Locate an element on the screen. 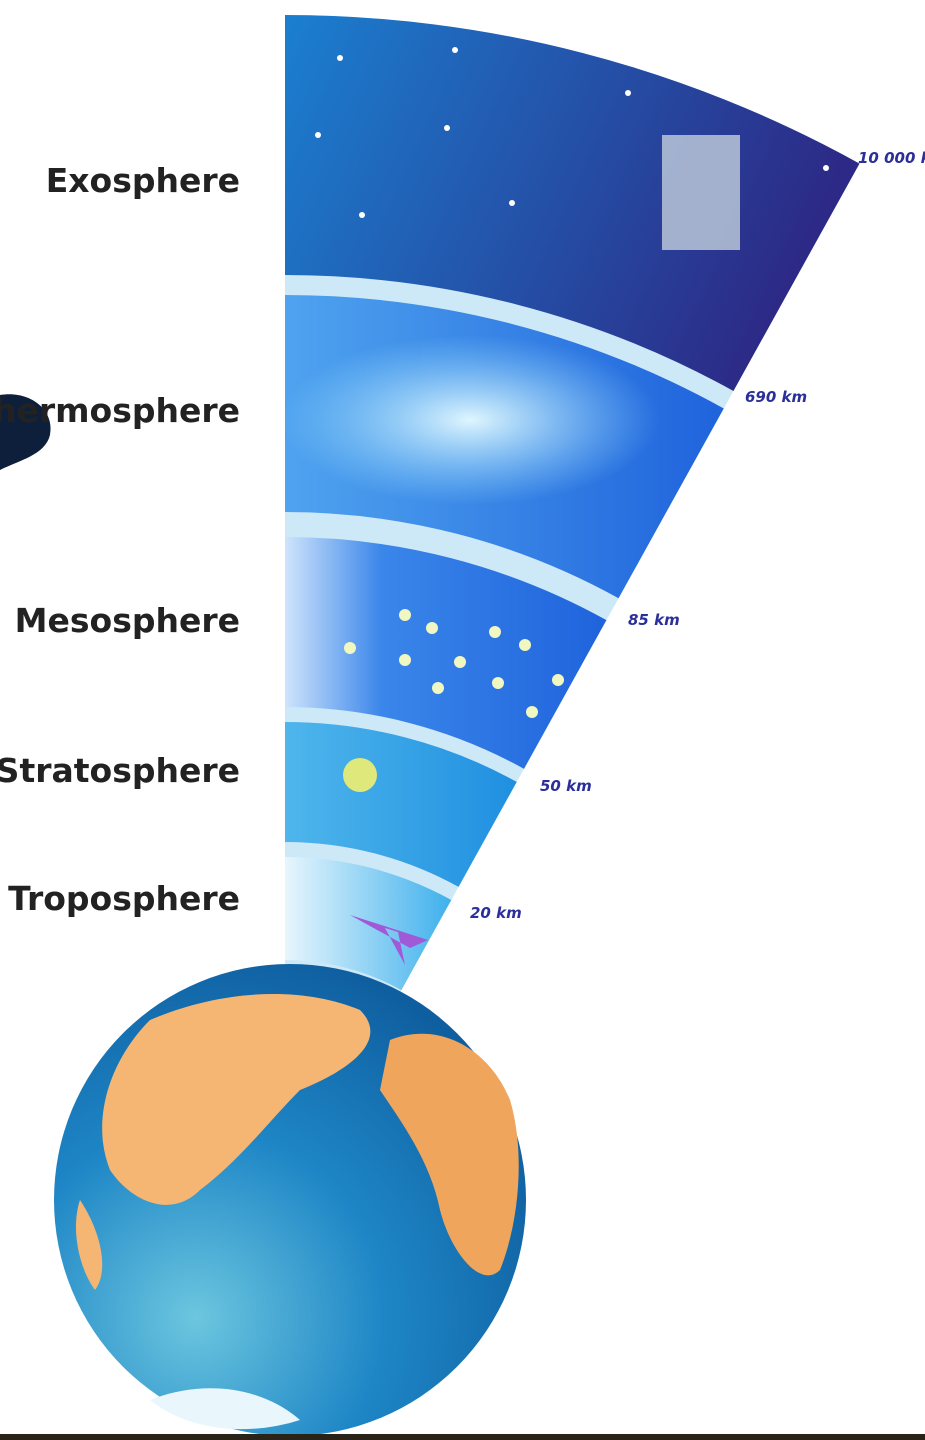 The width and height of the screenshot is (925, 1440). altitude-label: 50 km is located at coordinates (566, 786).